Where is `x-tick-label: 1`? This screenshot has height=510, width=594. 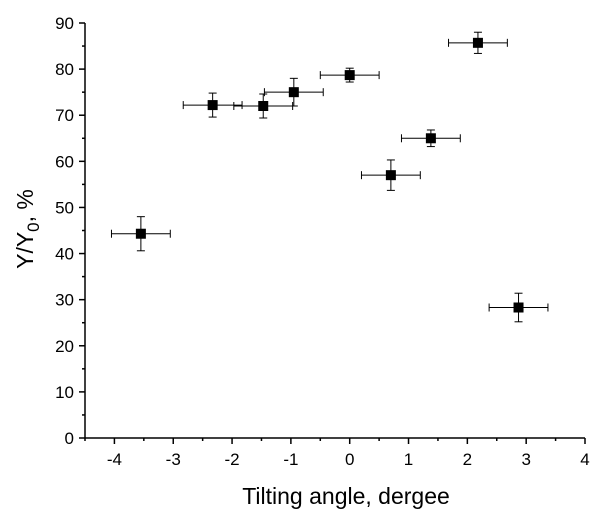 x-tick-label: 1 is located at coordinates (408, 459).